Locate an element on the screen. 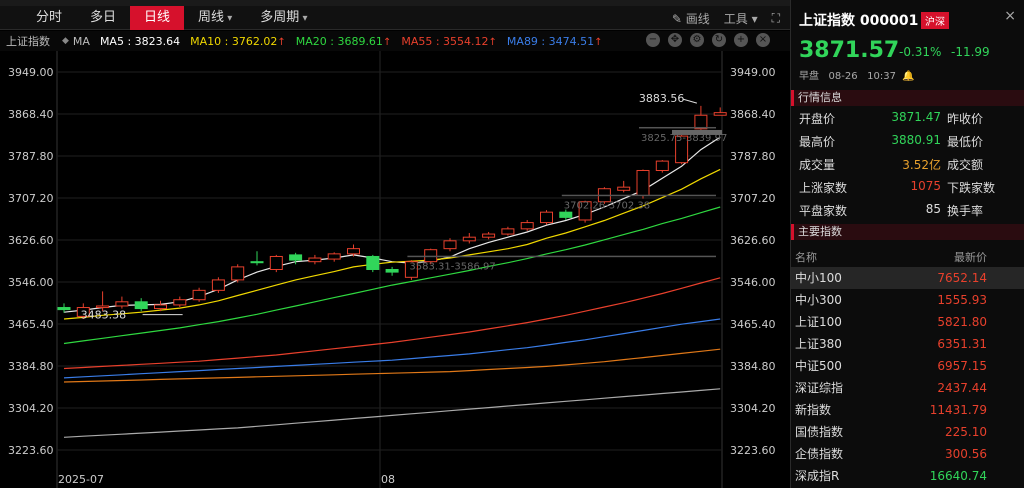 Image resolution: width=1024 pixels, height=488 pixels. index-price: 5821.80 is located at coordinates (962, 322).